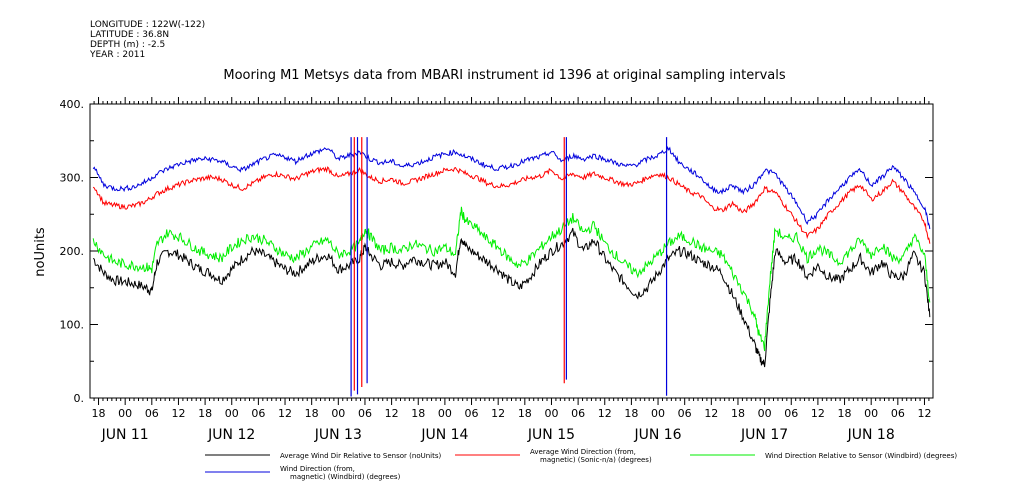 Image resolution: width=1009 pixels, height=504 pixels. Describe the element at coordinates (40, 252) in the screenshot. I see `y-axis-label: noUnits` at that location.